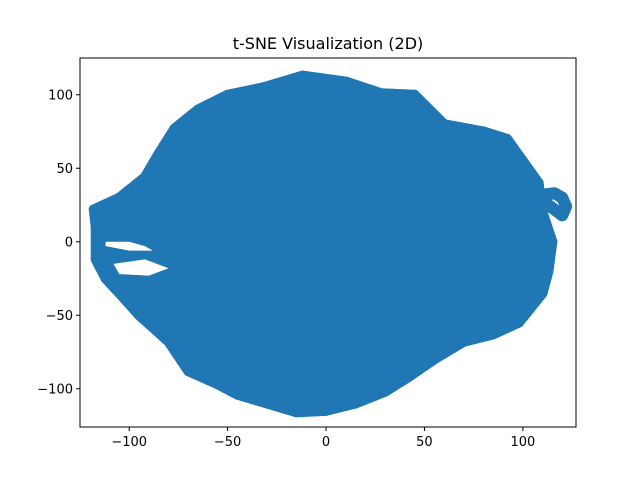 The image size is (640, 480). What do you see at coordinates (64, 169) in the screenshot?
I see `y-tick-label: 50` at bounding box center [64, 169].